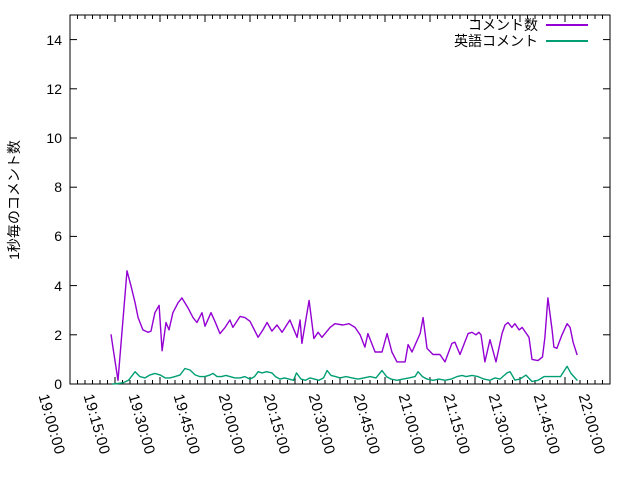 Image resolution: width=640 pixels, height=480 pixels. Describe the element at coordinates (58, 384) in the screenshot. I see `y-tick-label: 0` at that location.